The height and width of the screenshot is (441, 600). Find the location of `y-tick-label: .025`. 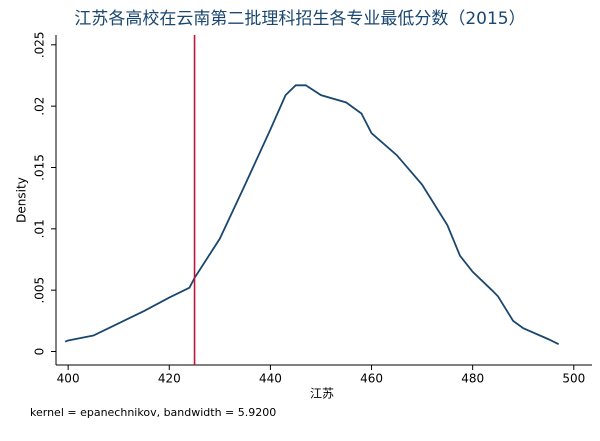

y-tick-label: .025 is located at coordinates (40, 44).